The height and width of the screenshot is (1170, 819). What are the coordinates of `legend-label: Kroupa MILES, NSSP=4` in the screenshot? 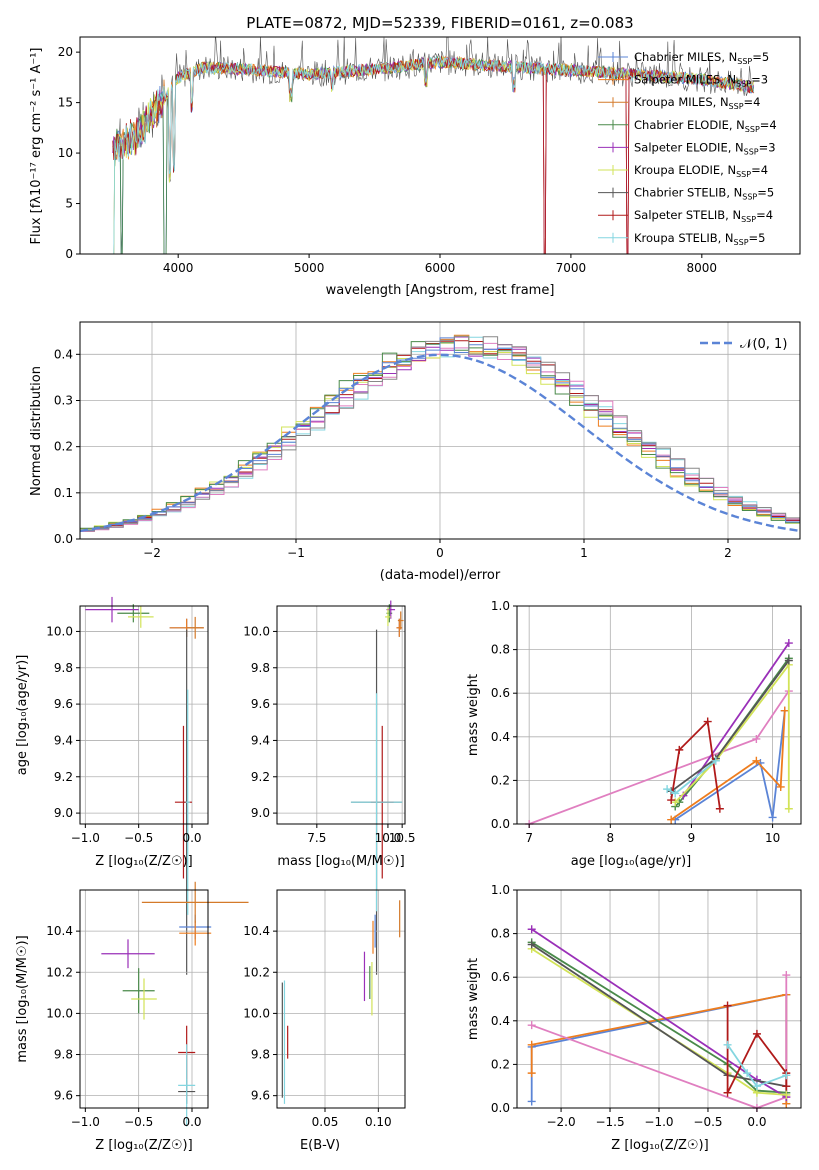 It's located at (697, 103).